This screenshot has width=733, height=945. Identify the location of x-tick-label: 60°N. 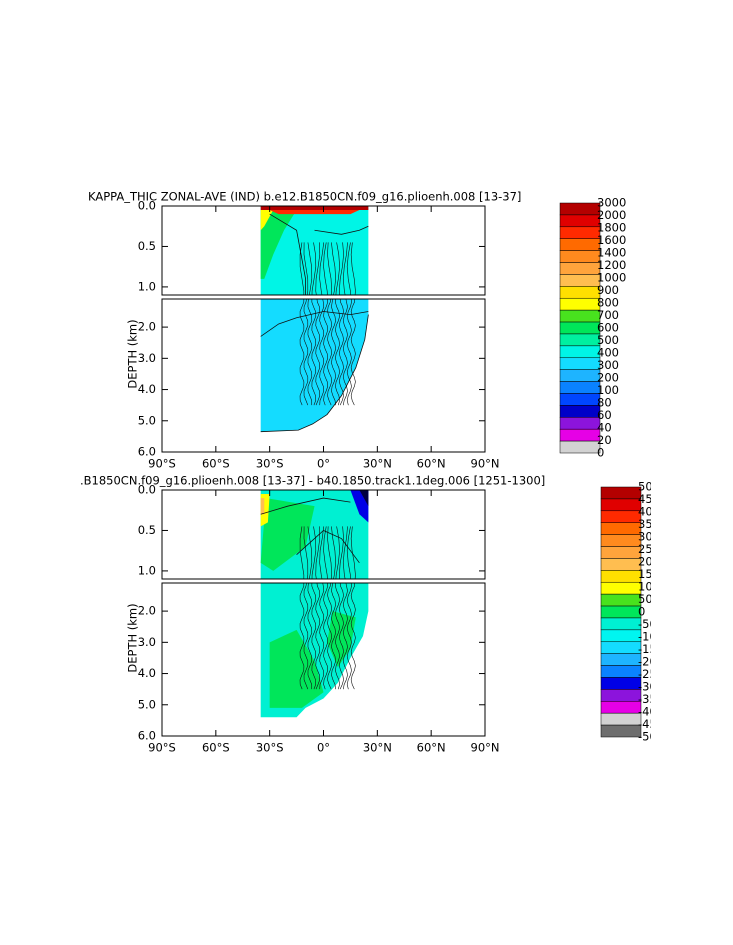
(431, 464).